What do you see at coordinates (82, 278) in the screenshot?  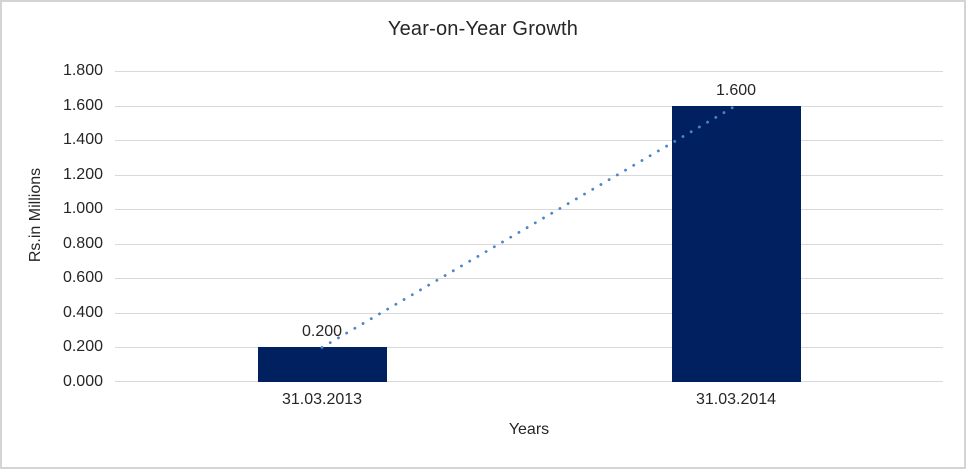 I see `y-tick-label: 0.600` at bounding box center [82, 278].